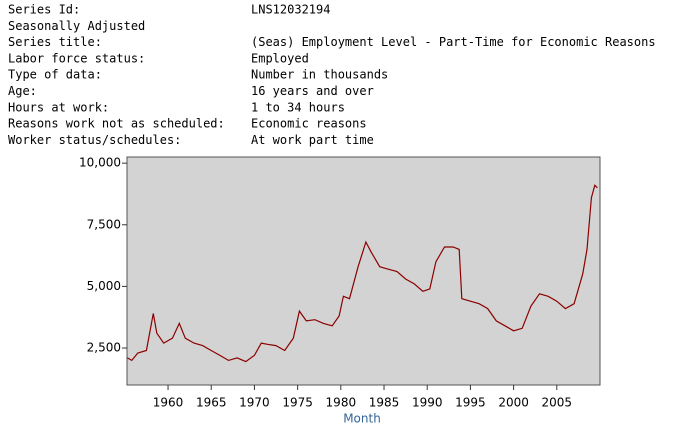 Image resolution: width=680 pixels, height=428 pixels. What do you see at coordinates (104, 286) in the screenshot?
I see `y-tick-label: 5,000` at bounding box center [104, 286].